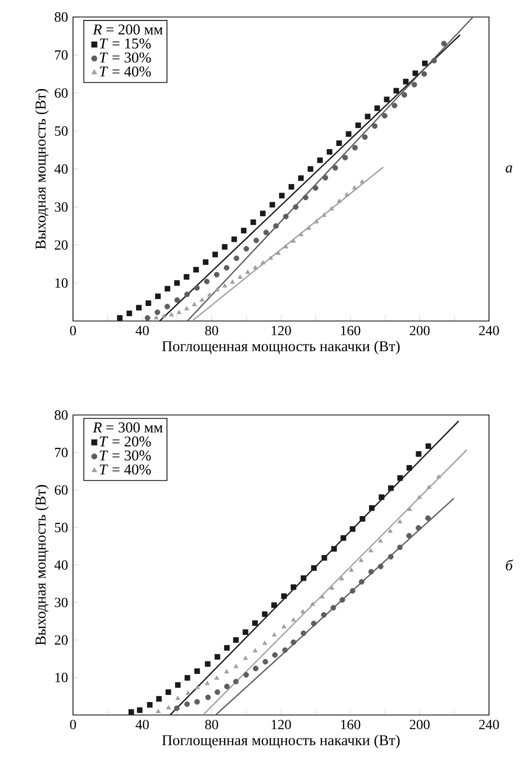 The image size is (522, 769). I want to click on x-tick-label: 120, so click(281, 725).